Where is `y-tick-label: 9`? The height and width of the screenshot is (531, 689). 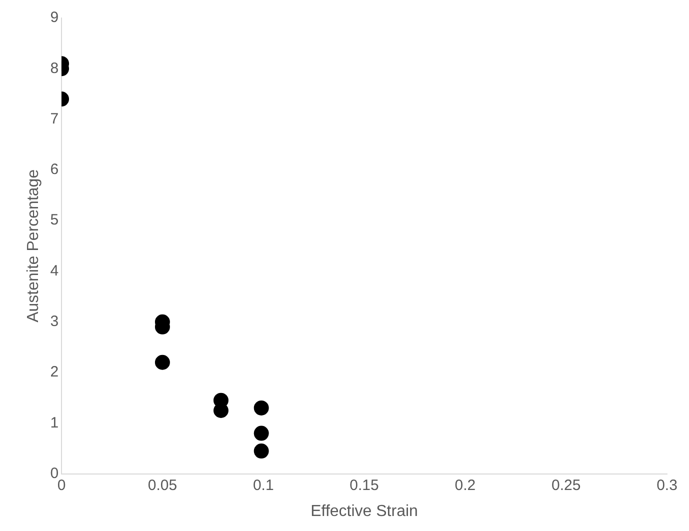 y-tick-label: 9 is located at coordinates (54, 17).